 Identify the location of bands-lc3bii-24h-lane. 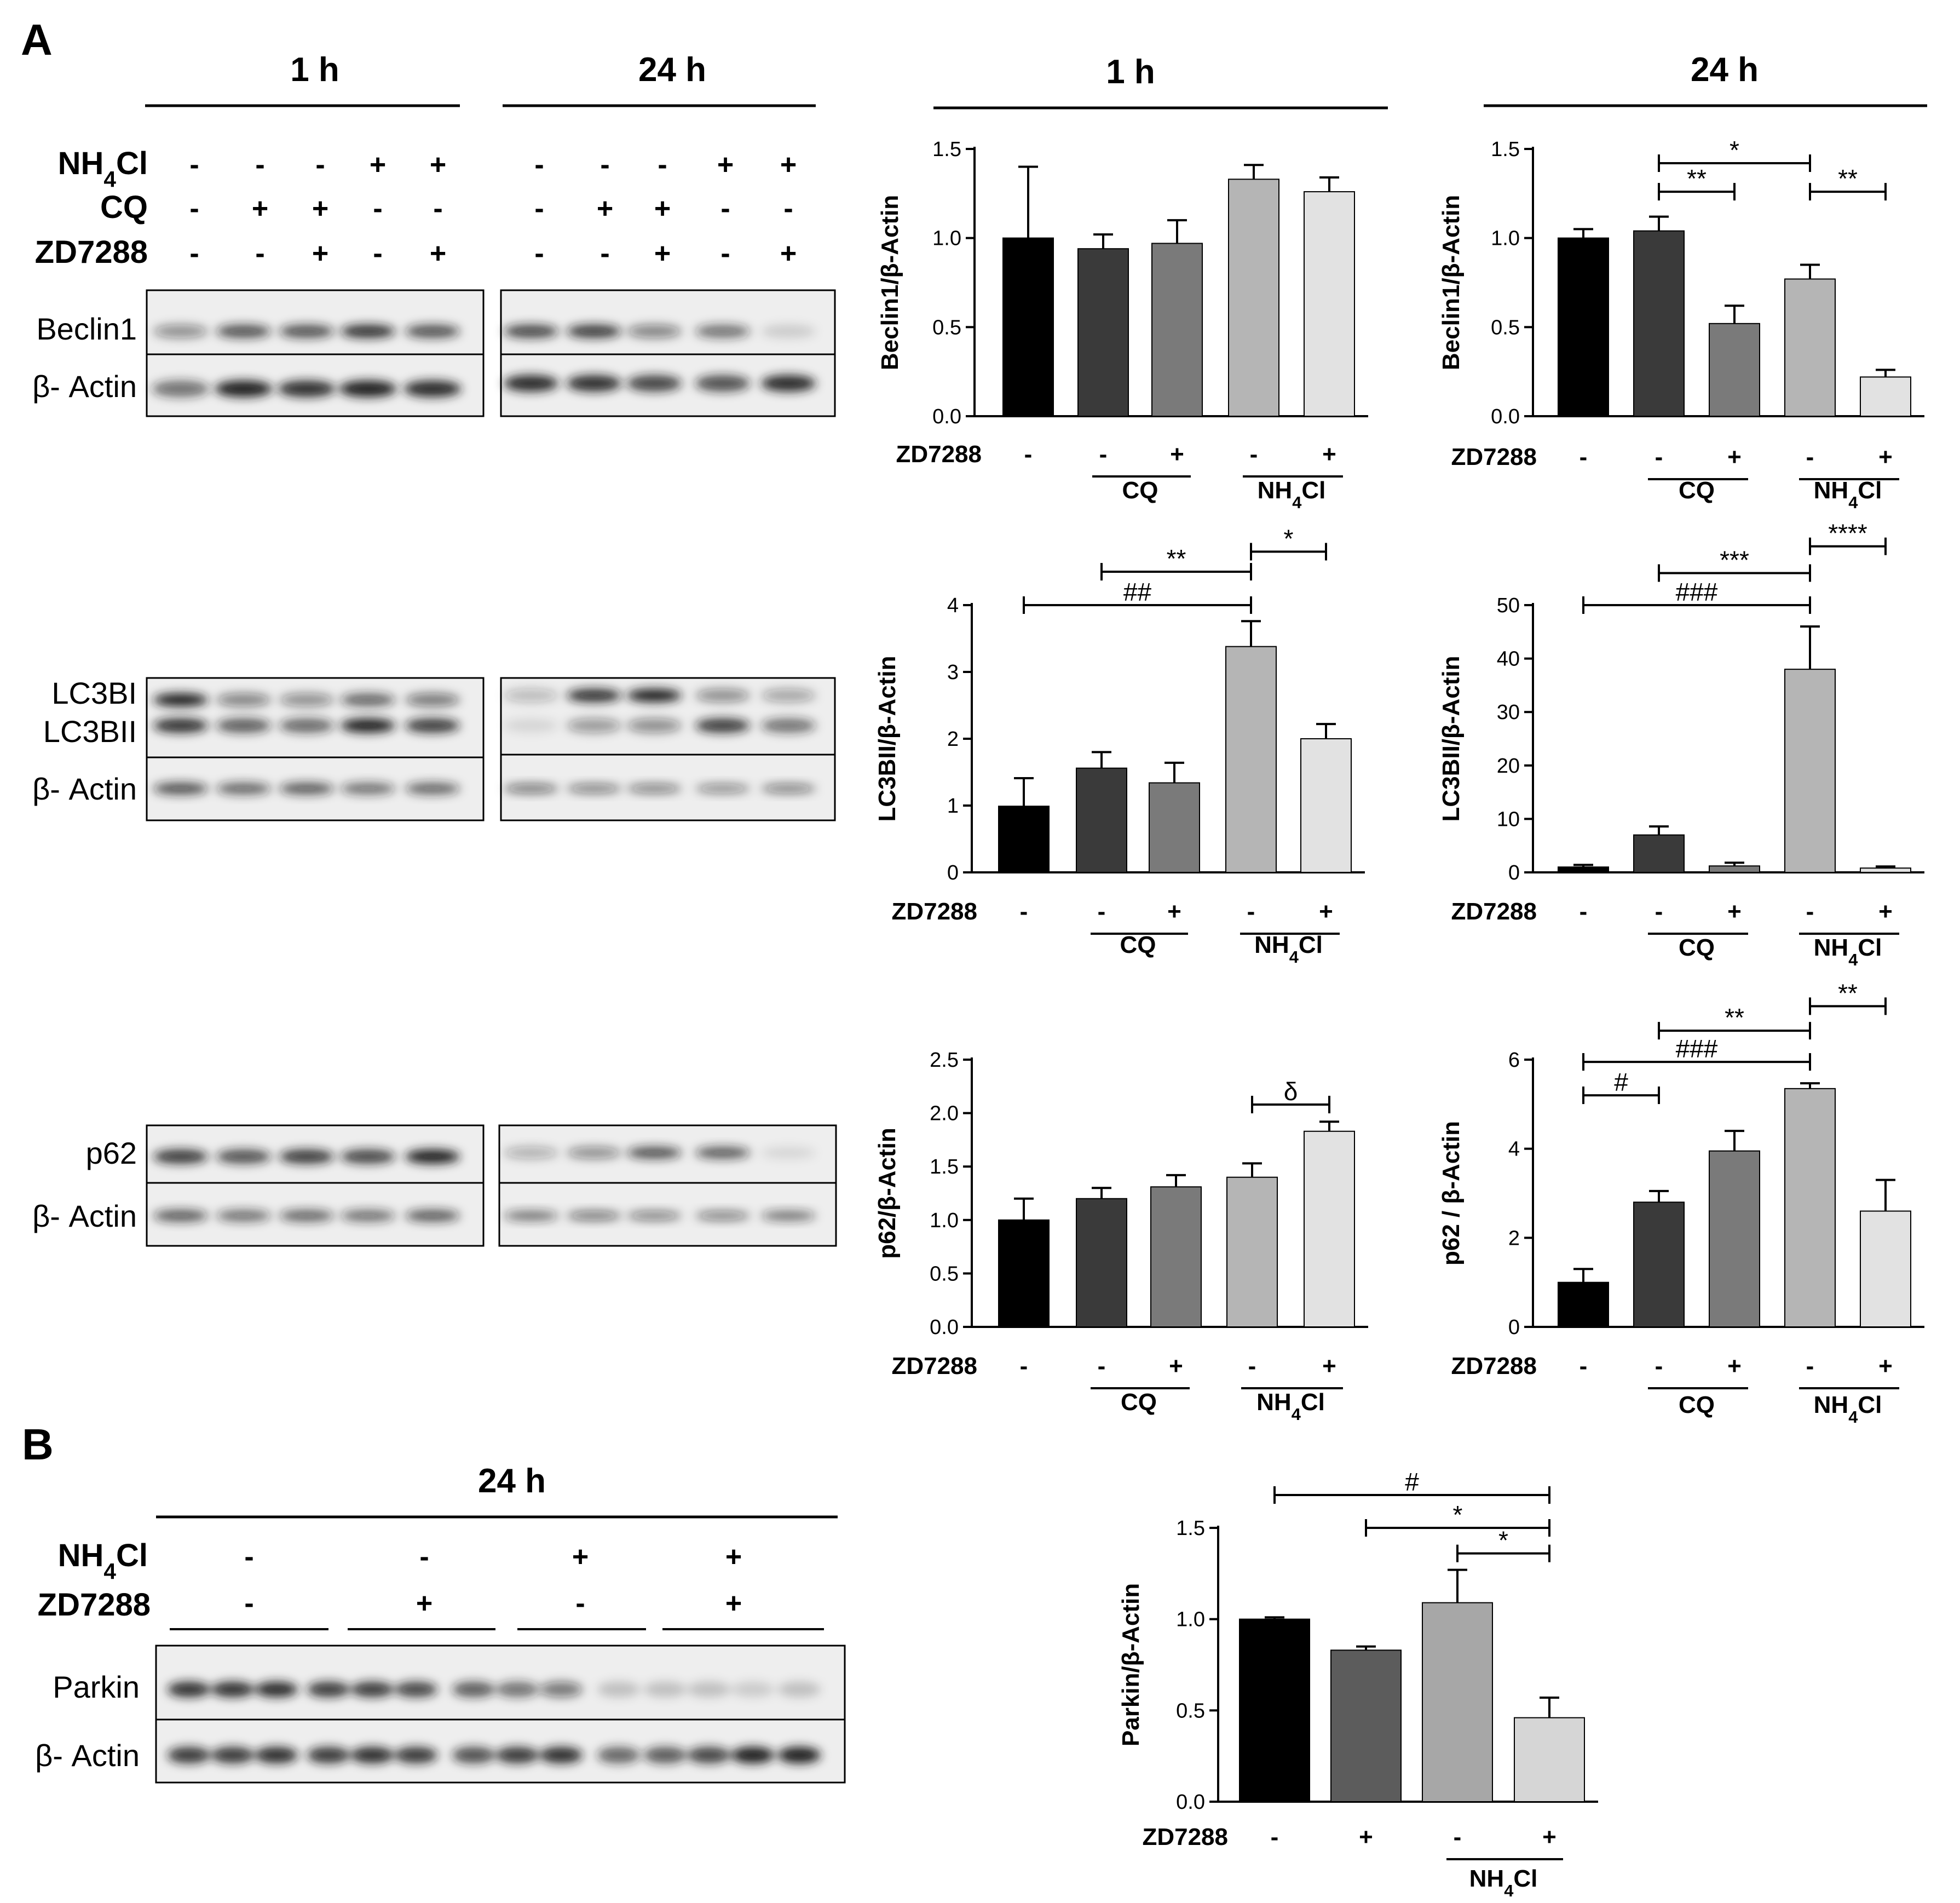
(722, 726).